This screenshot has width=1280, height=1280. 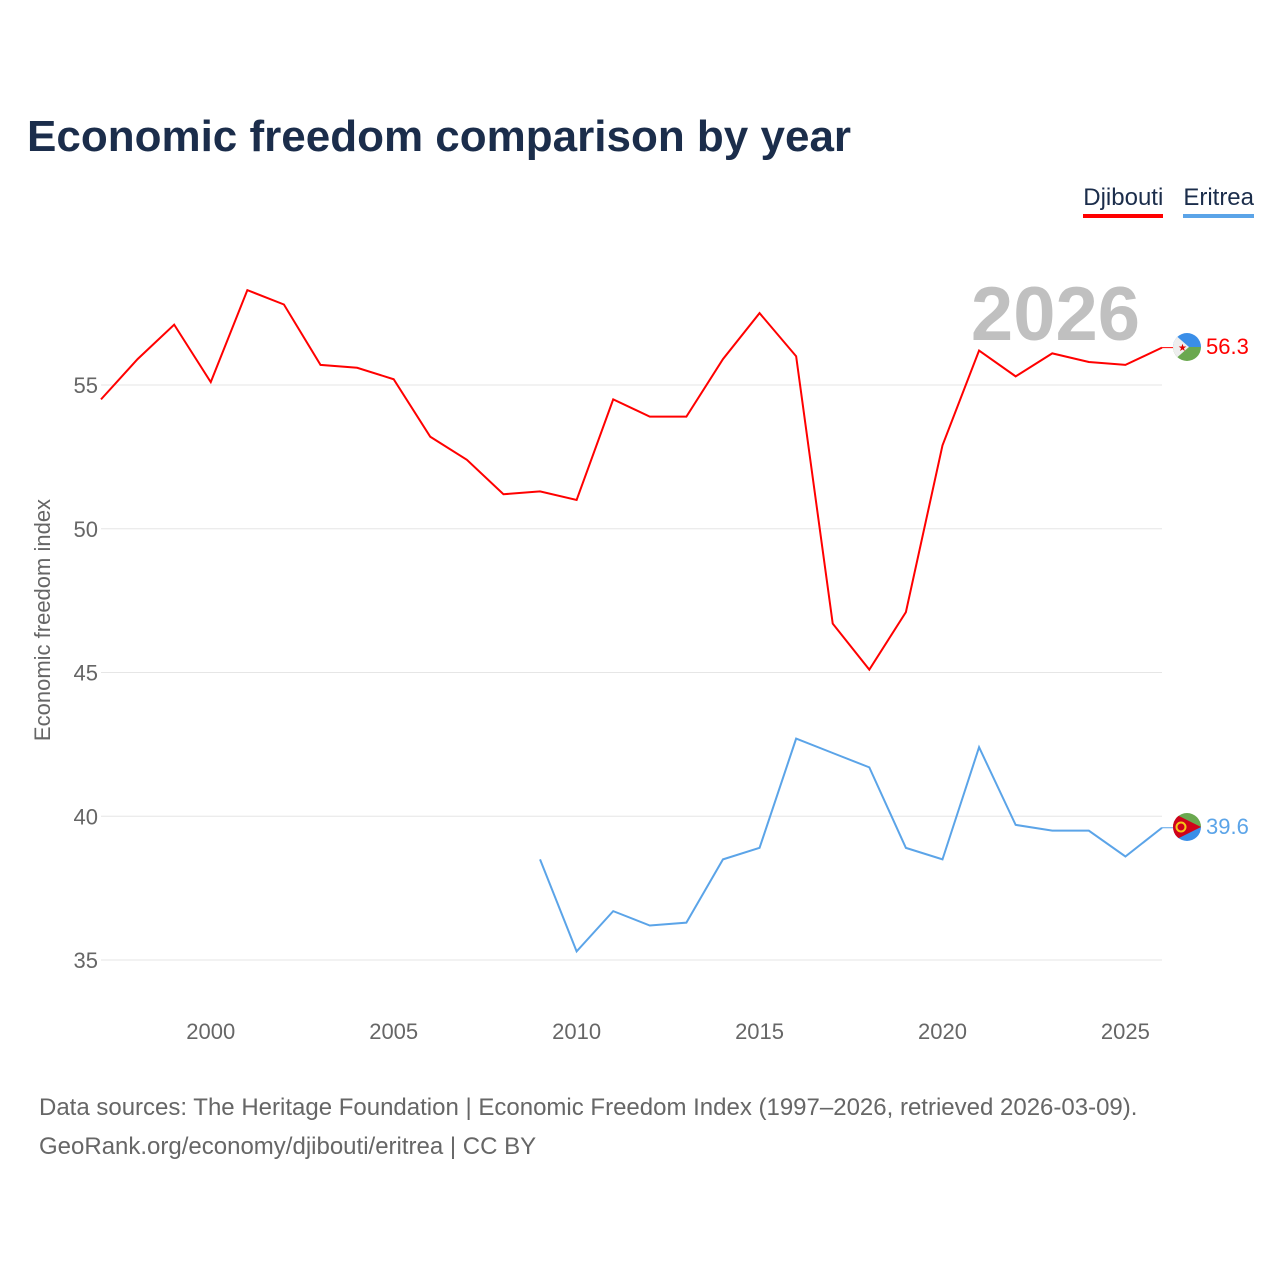 I want to click on legend: Djibouti Eritrea, so click(x=1168, y=201).